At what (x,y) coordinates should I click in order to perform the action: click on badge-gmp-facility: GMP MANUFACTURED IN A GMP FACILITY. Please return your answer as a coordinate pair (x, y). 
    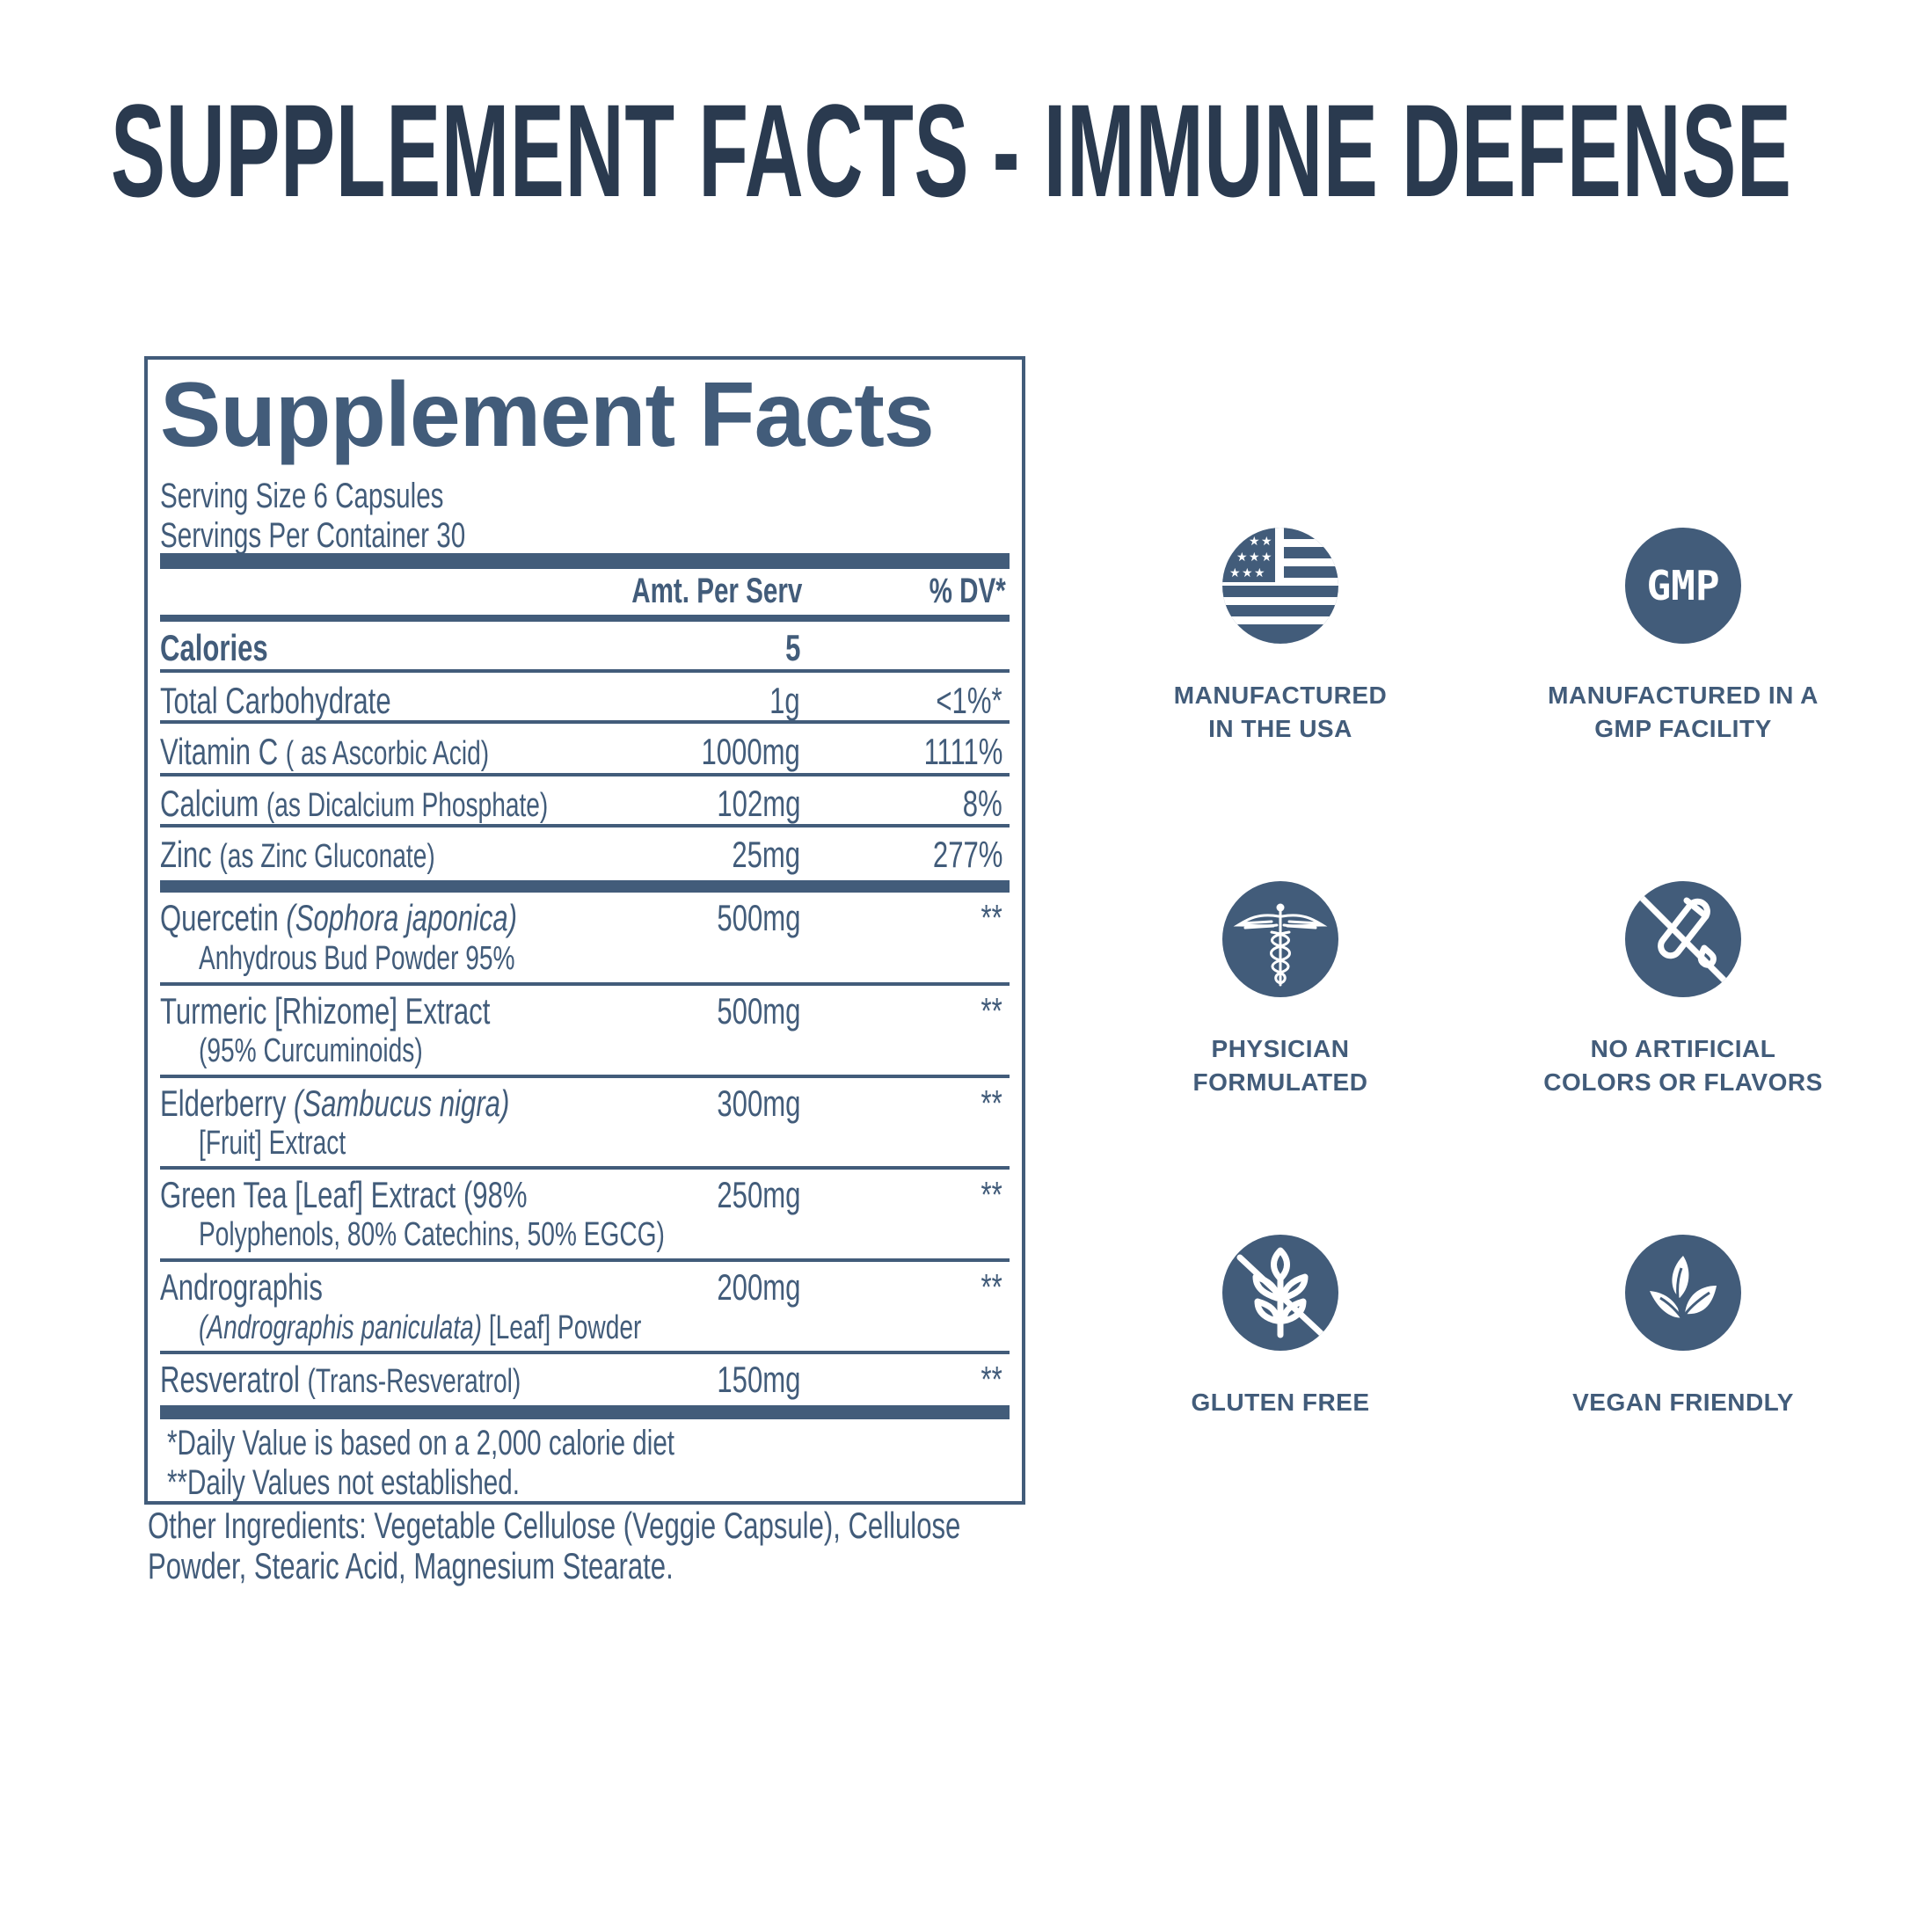
    Looking at the image, I should click on (1683, 637).